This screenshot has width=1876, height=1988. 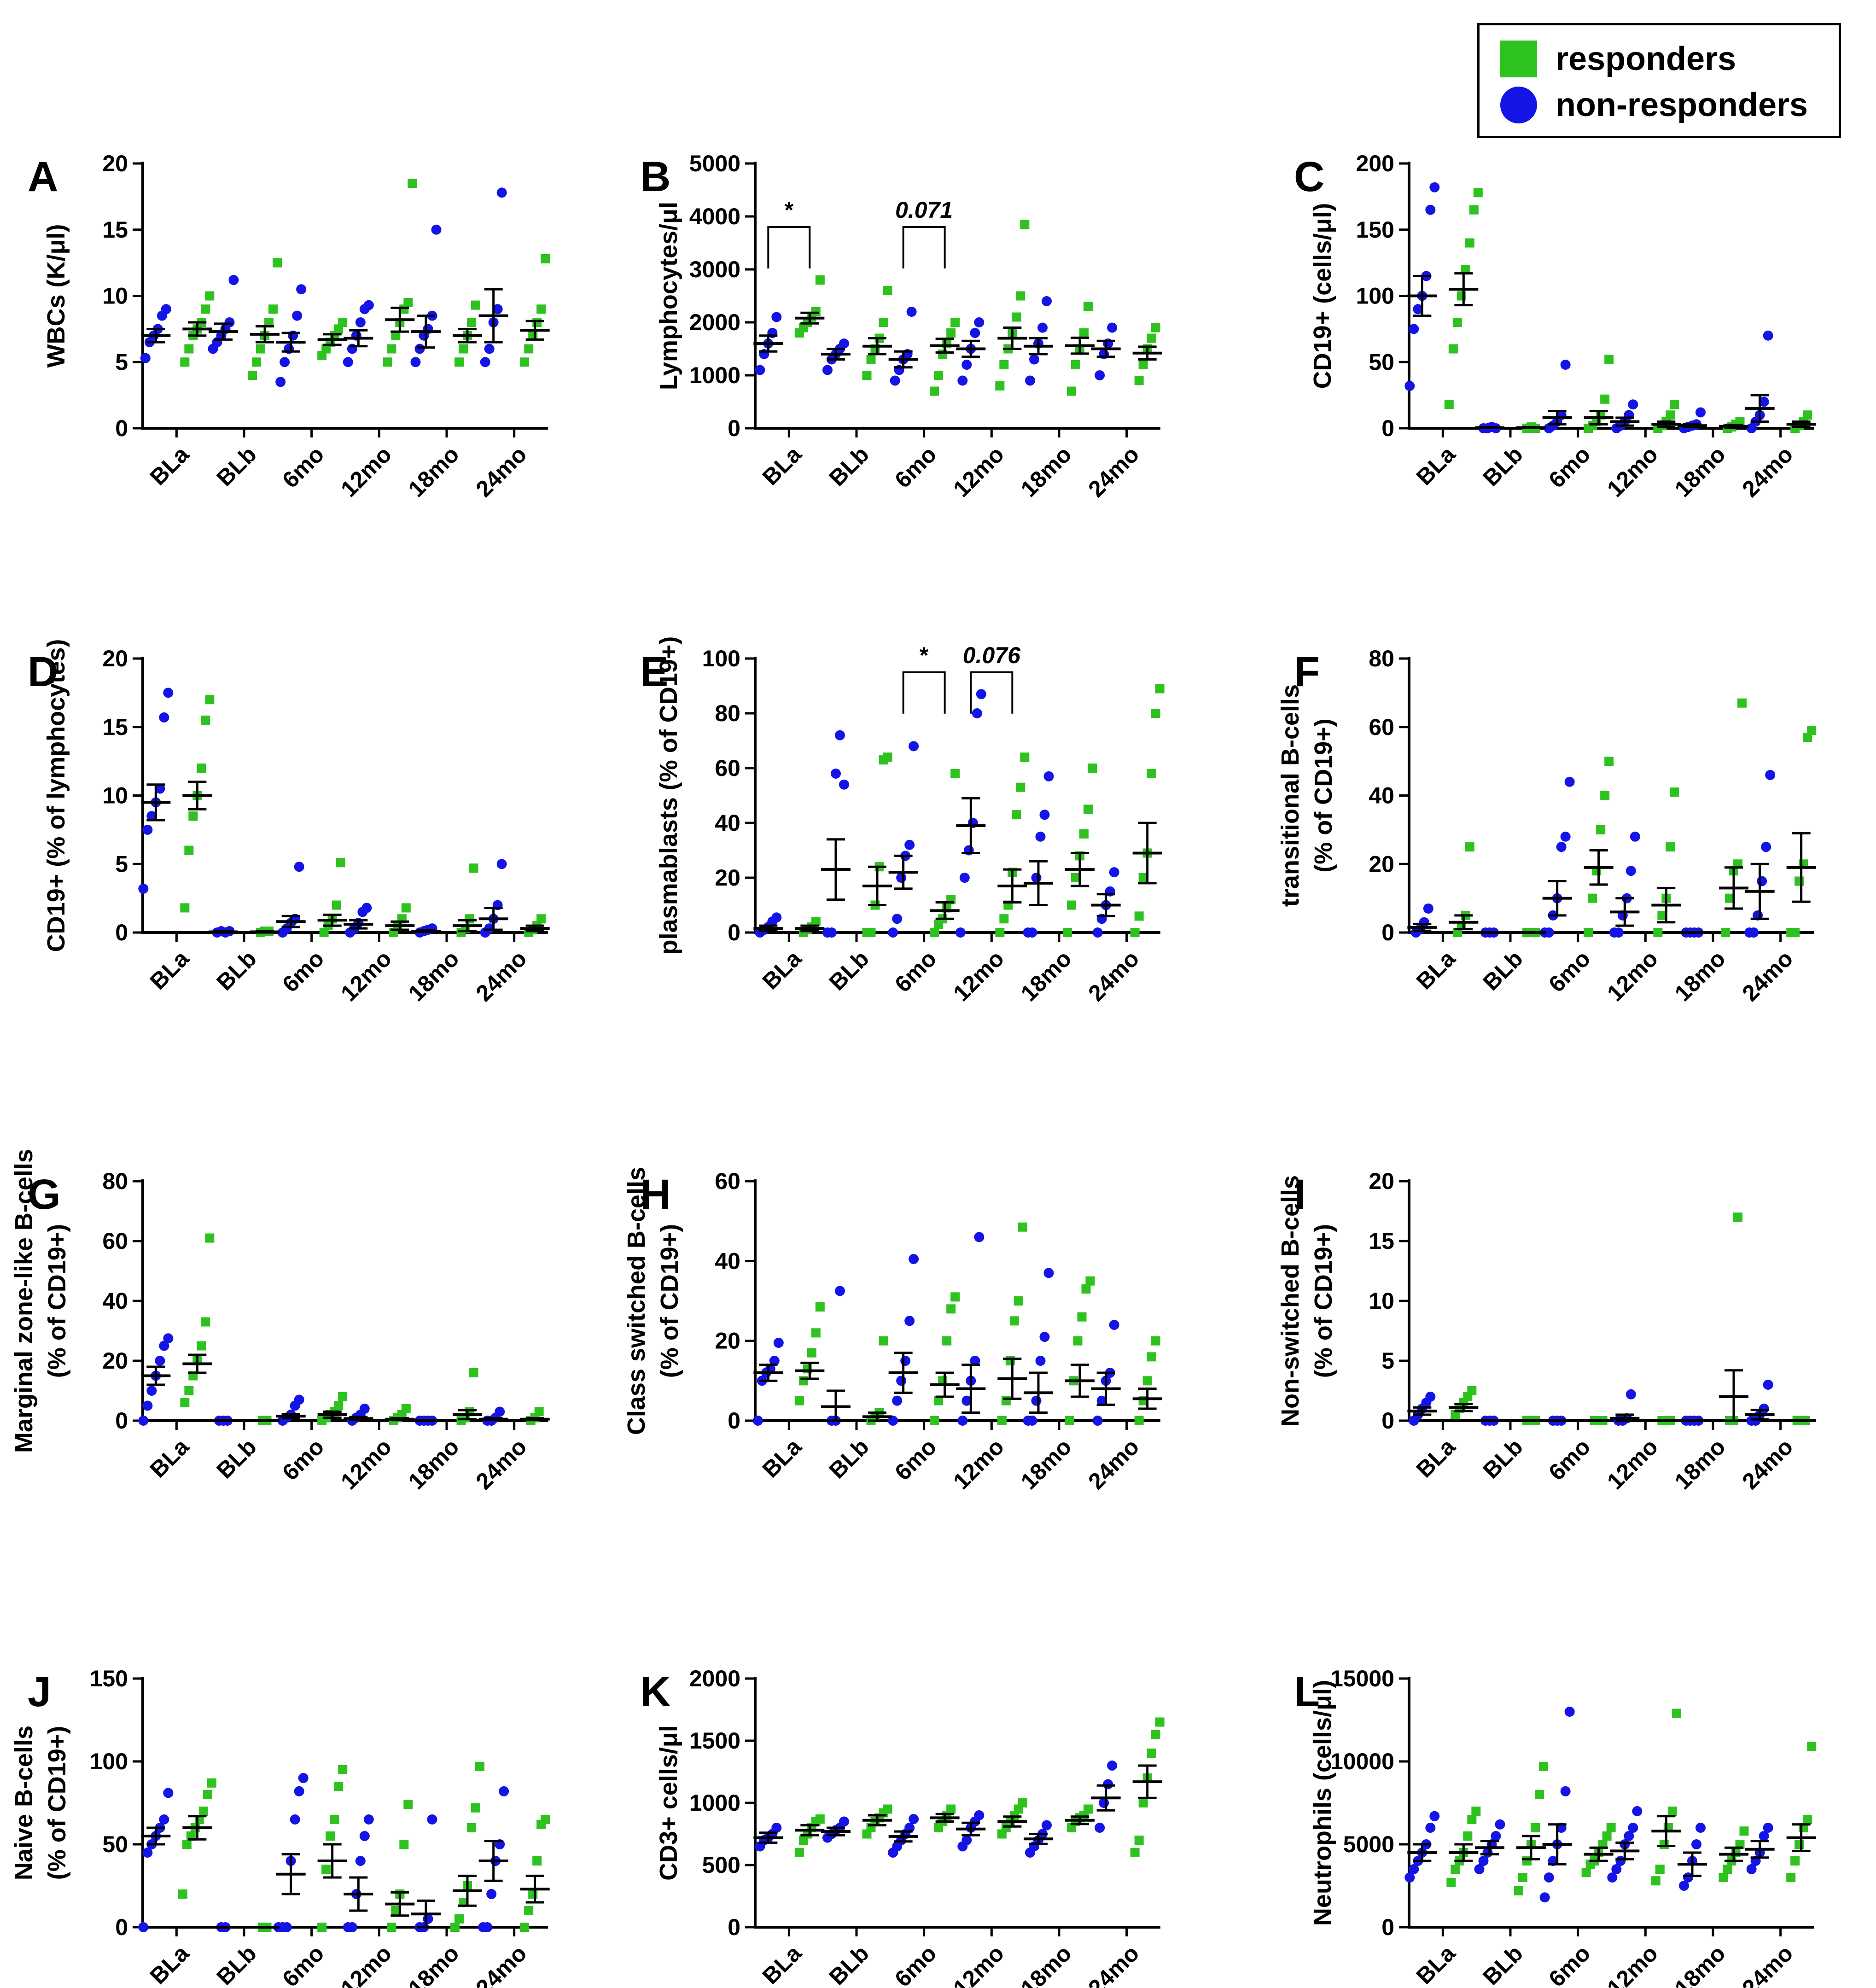 What do you see at coordinates (56, 796) in the screenshot?
I see `y-axis-label: CD19+ (% of lymphocytes)` at bounding box center [56, 796].